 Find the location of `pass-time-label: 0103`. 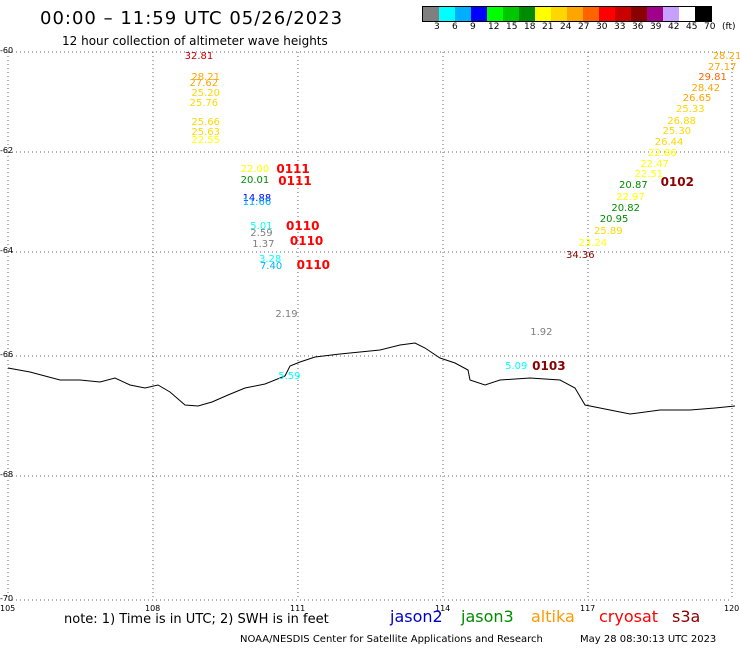

pass-time-label: 0103 is located at coordinates (549, 366).